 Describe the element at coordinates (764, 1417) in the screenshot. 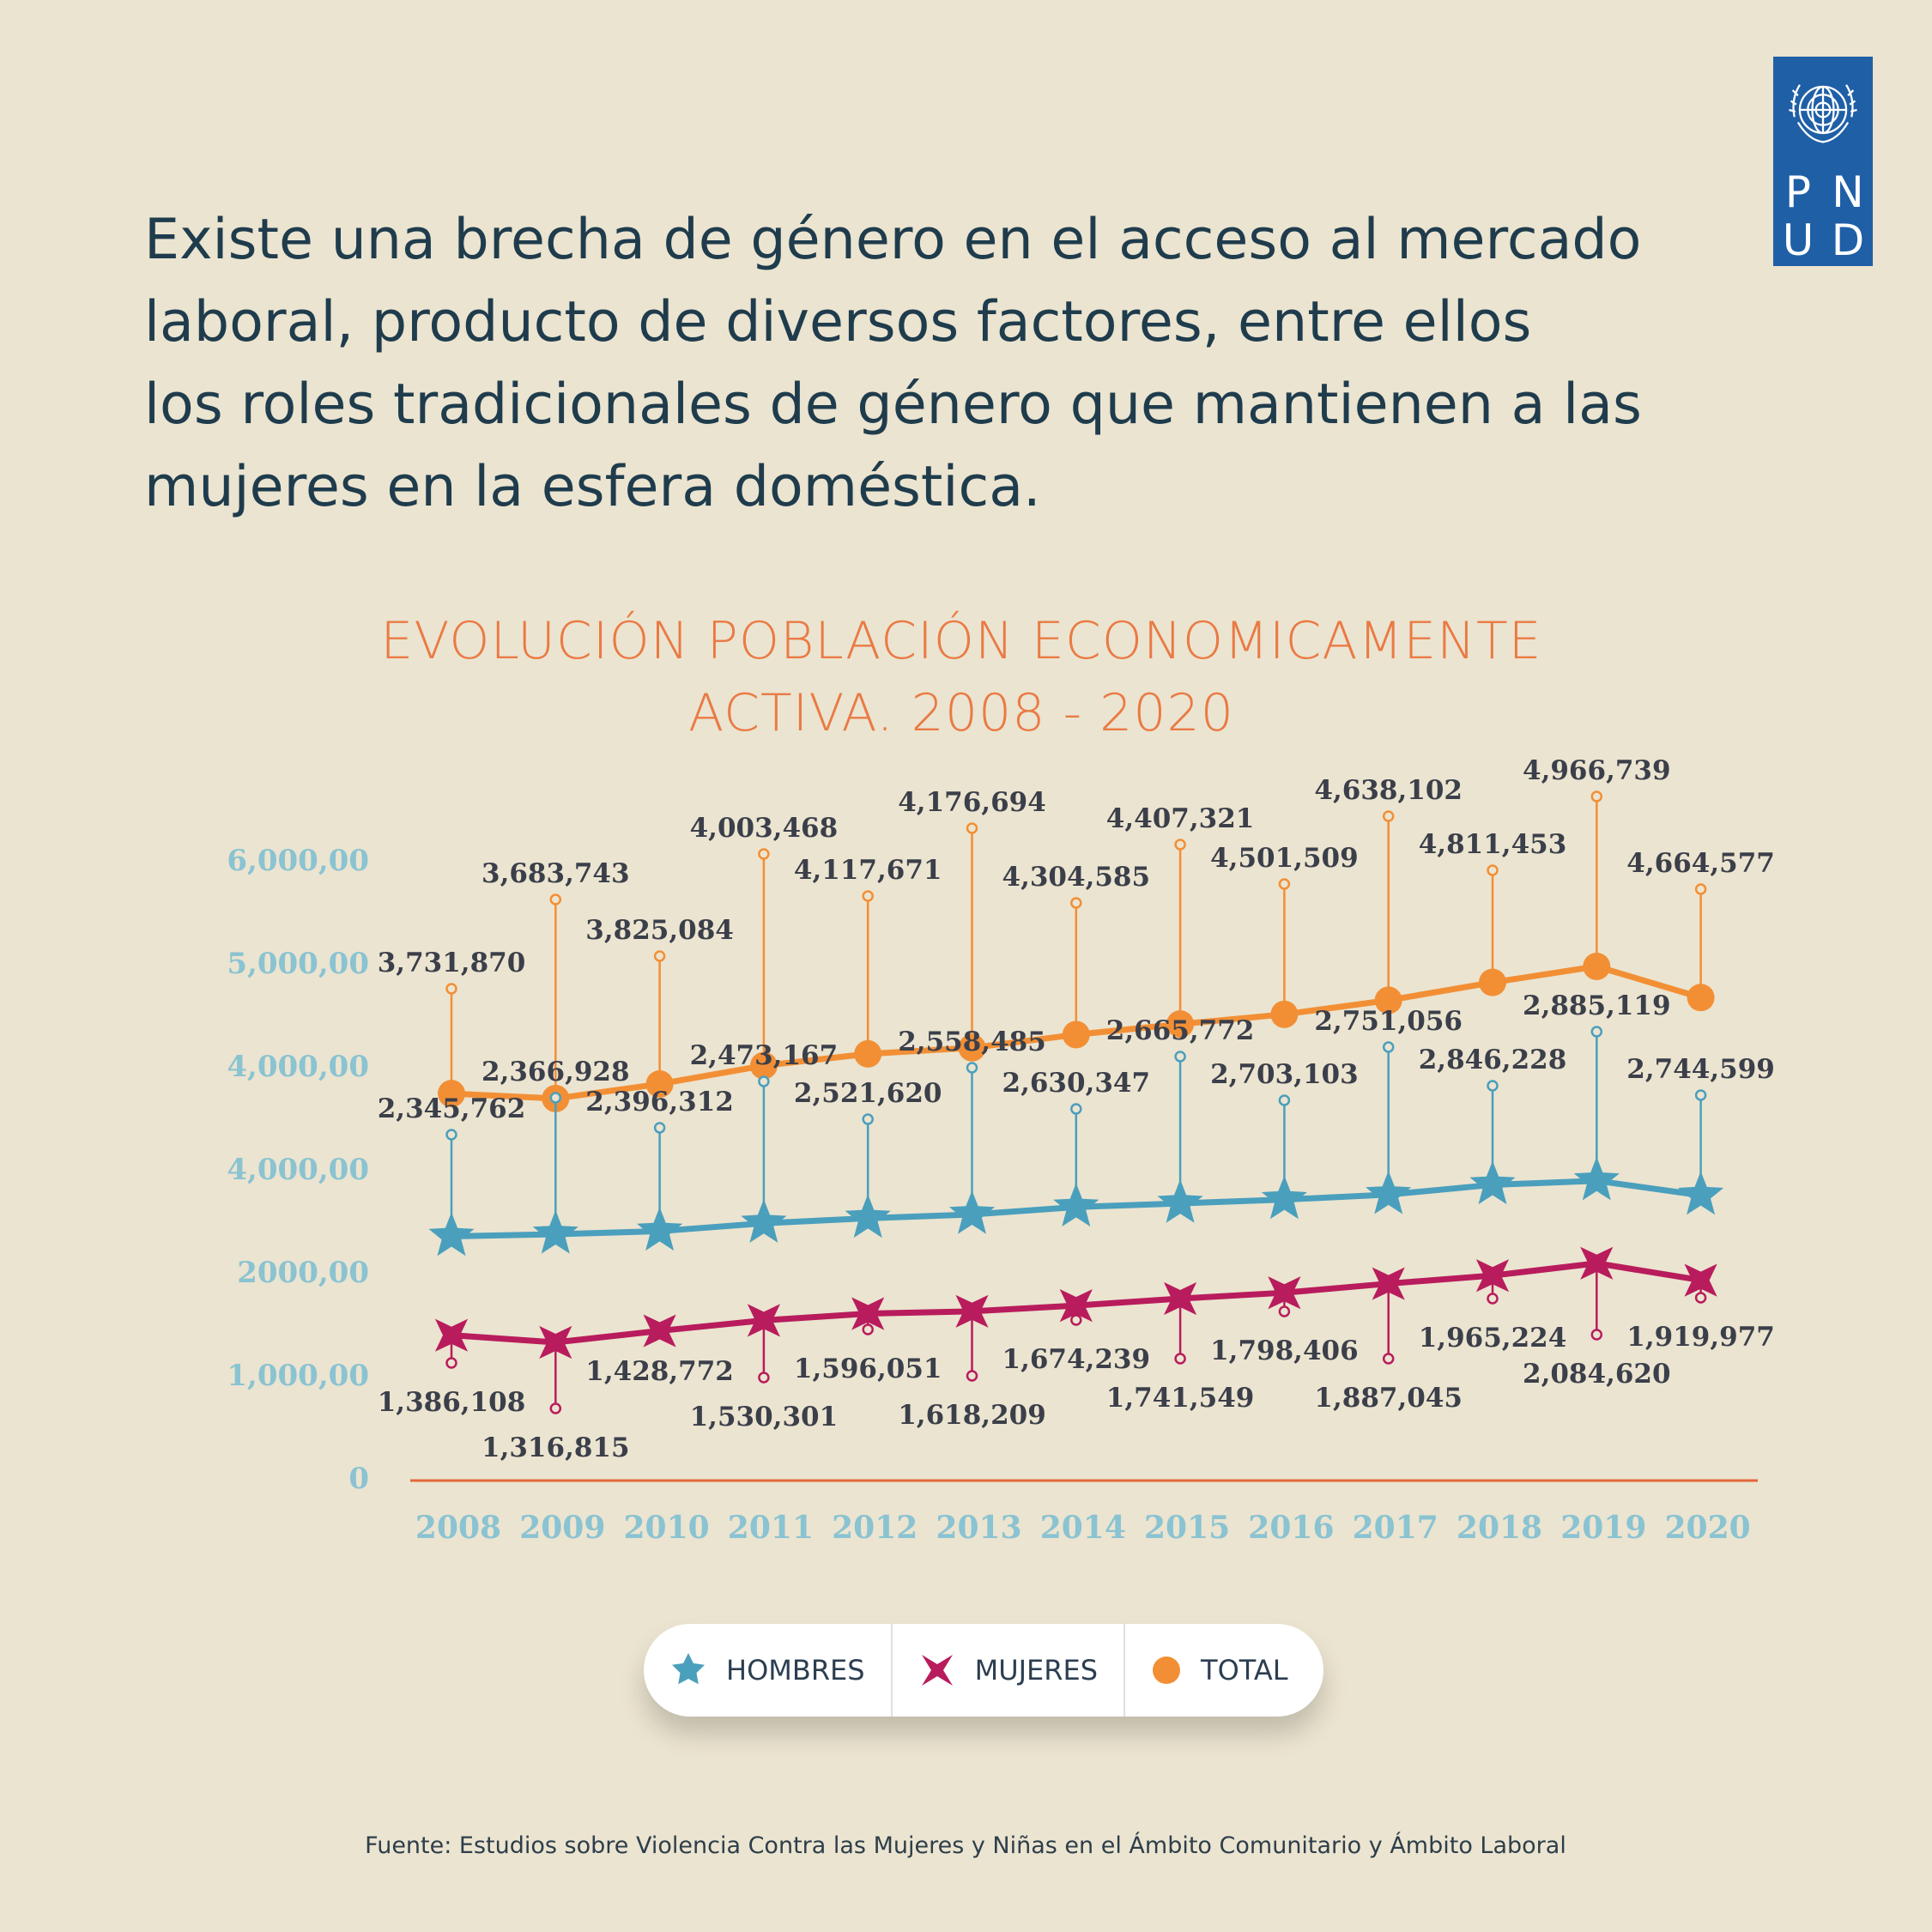

I see `data-label-mujeres: 1,530,301` at that location.